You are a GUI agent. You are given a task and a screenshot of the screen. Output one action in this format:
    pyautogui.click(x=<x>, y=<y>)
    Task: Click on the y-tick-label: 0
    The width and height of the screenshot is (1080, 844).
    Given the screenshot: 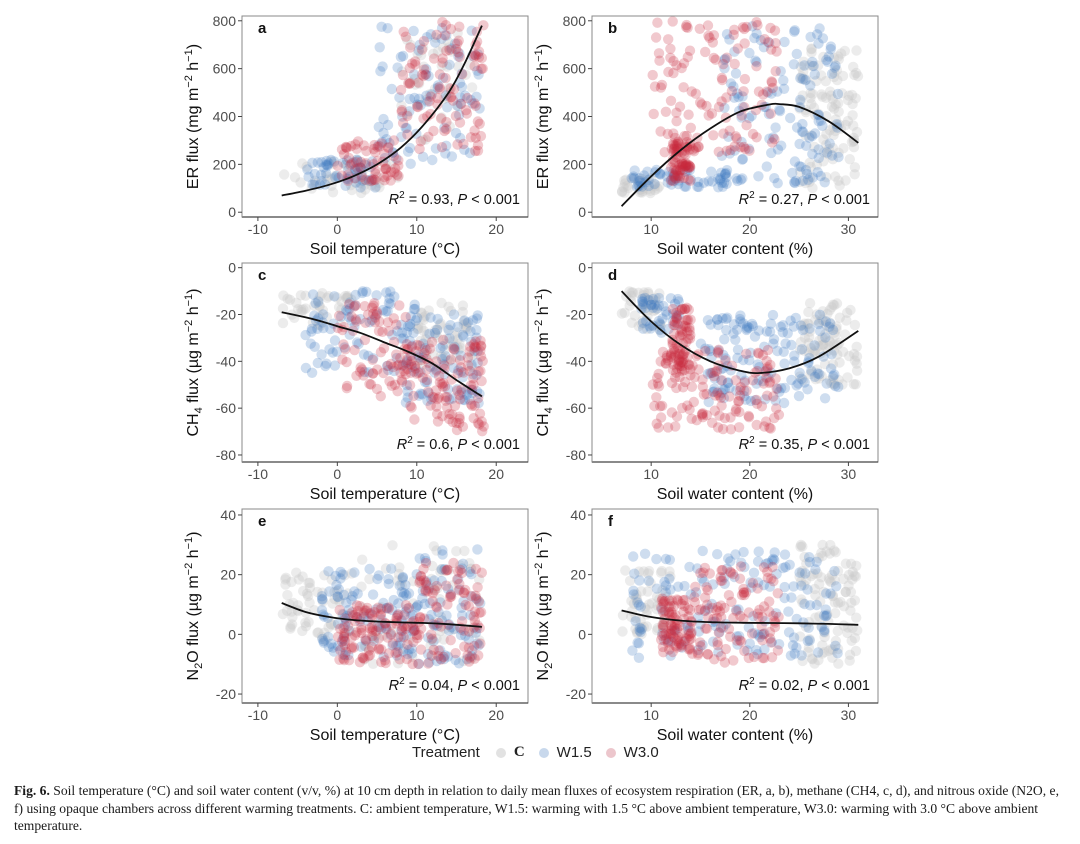 What is the action you would take?
    pyautogui.click(x=232, y=634)
    